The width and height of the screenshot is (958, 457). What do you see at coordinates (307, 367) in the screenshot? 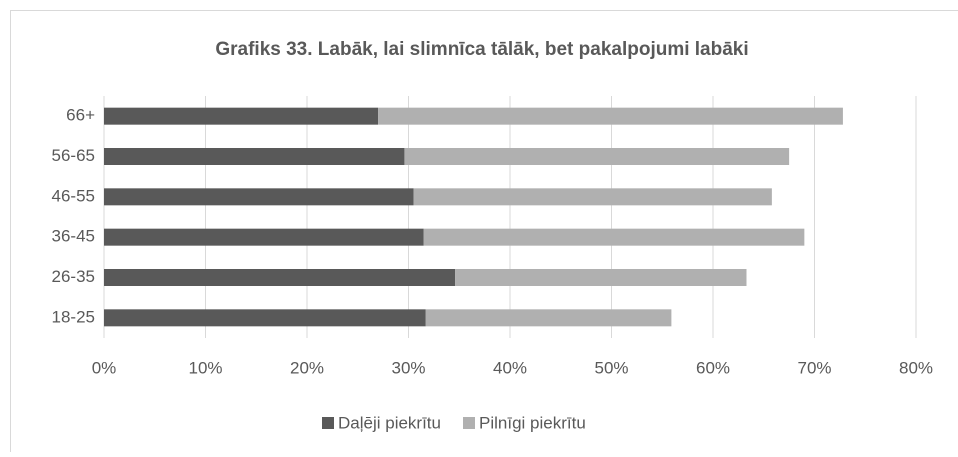
I see `x-tick-label: 20%` at bounding box center [307, 367].